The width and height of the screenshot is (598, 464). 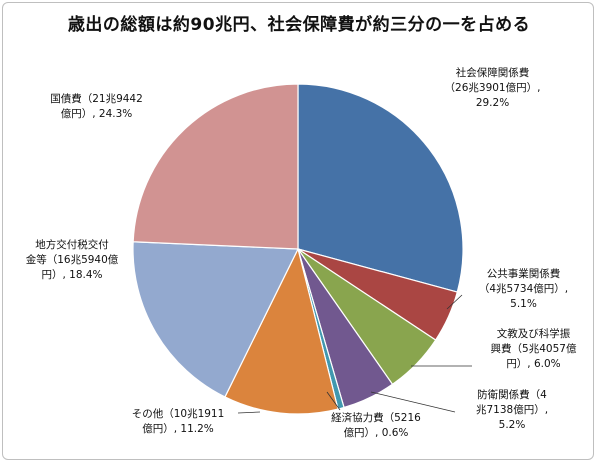 I want to click on data-label-6: その他（10兆1911 億円）, 11.2%, so click(x=178, y=421).